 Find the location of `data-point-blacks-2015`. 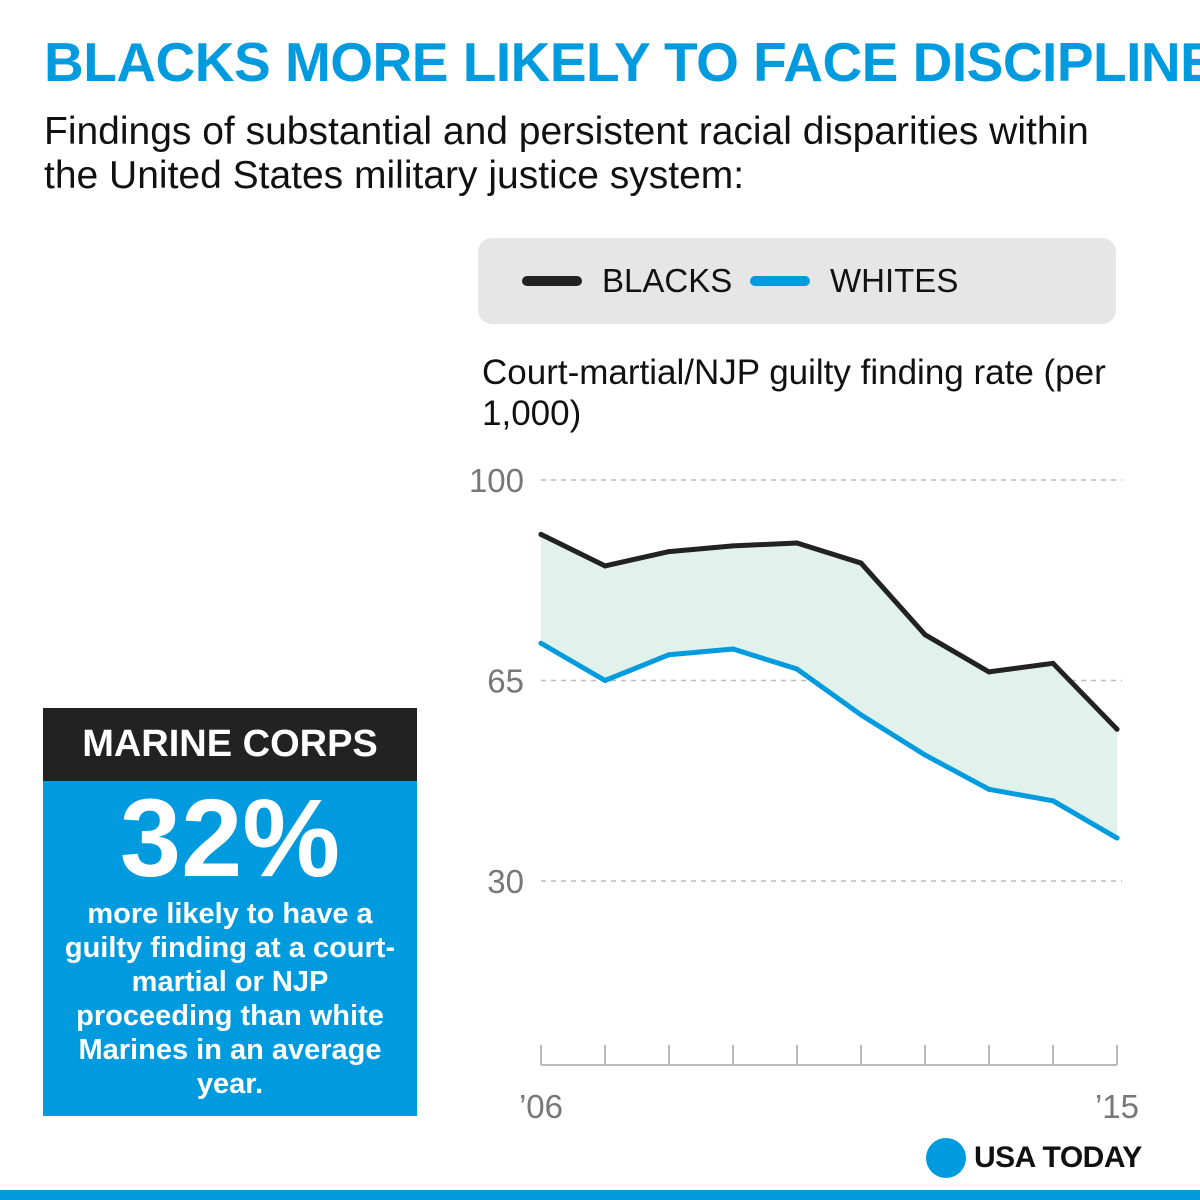

data-point-blacks-2015 is located at coordinates (1117, 729).